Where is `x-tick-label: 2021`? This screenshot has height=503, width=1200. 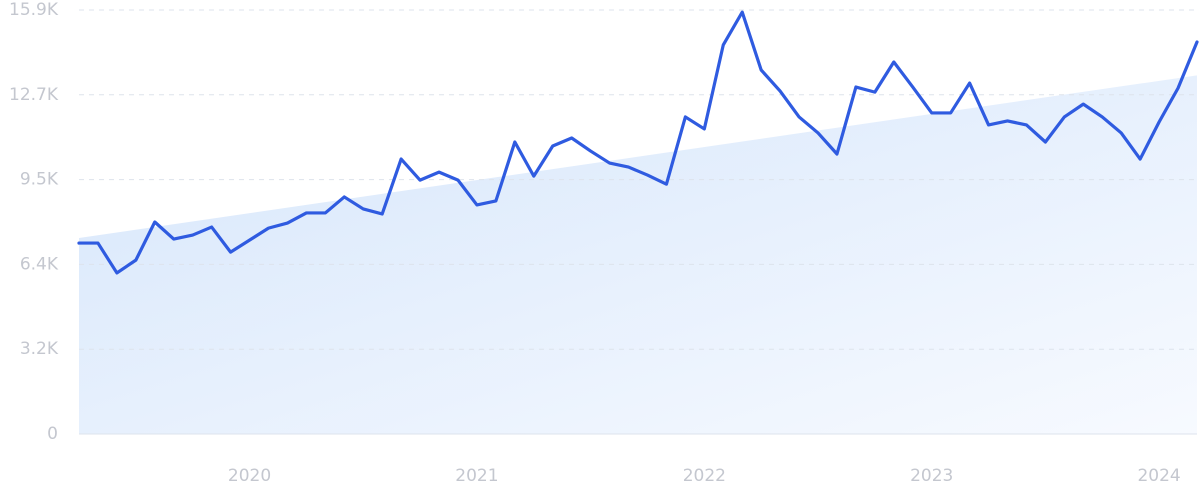
x-tick-label: 2021 is located at coordinates (476, 476).